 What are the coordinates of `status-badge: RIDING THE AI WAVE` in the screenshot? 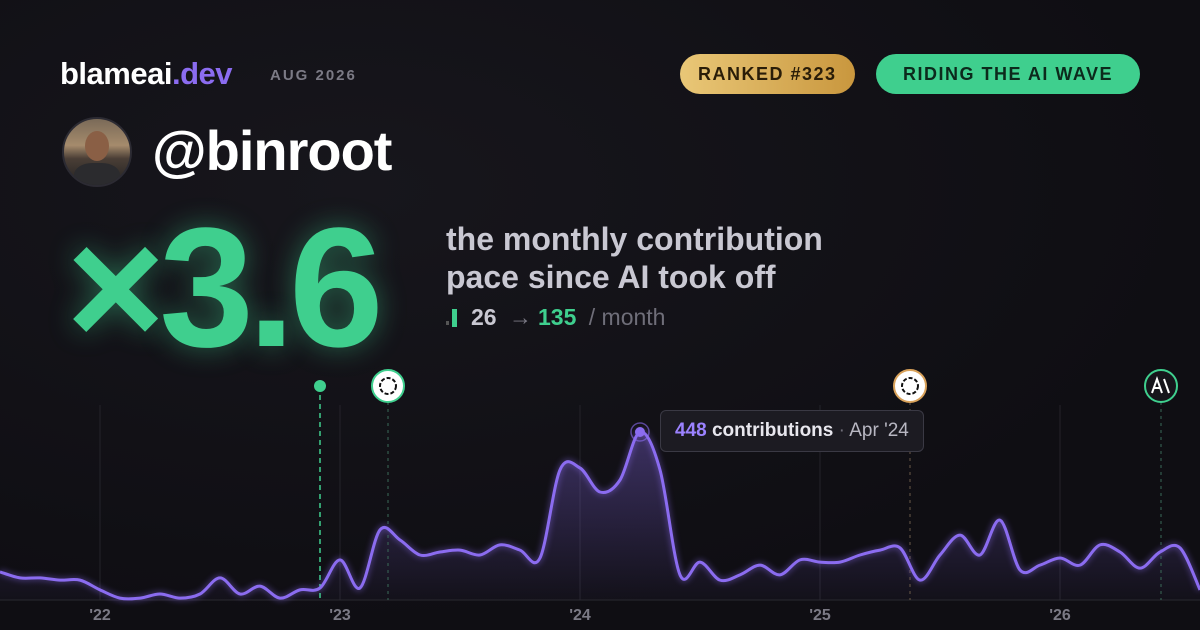 It's located at (1008, 74).